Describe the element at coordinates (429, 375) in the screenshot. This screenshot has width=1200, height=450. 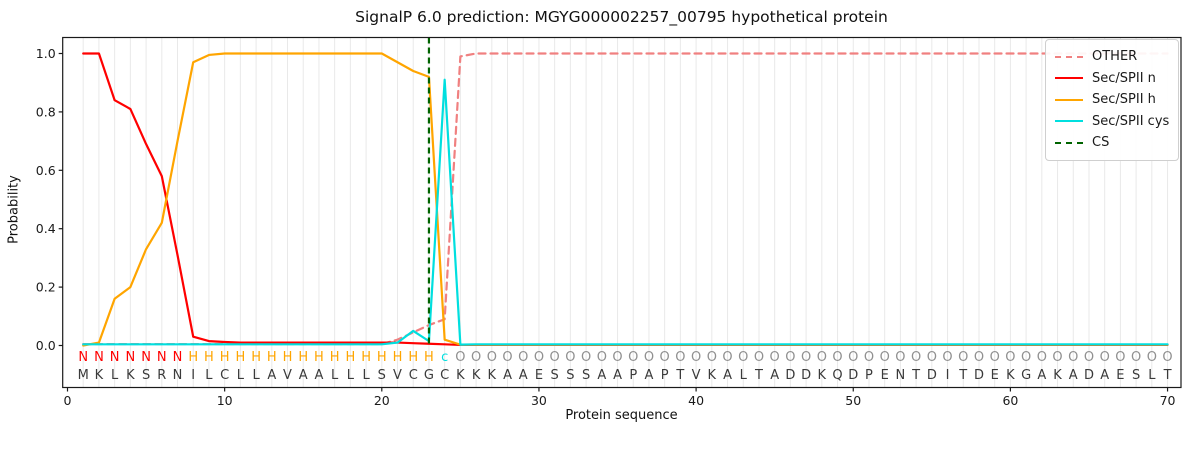
I see `sequence-letter: G` at that location.